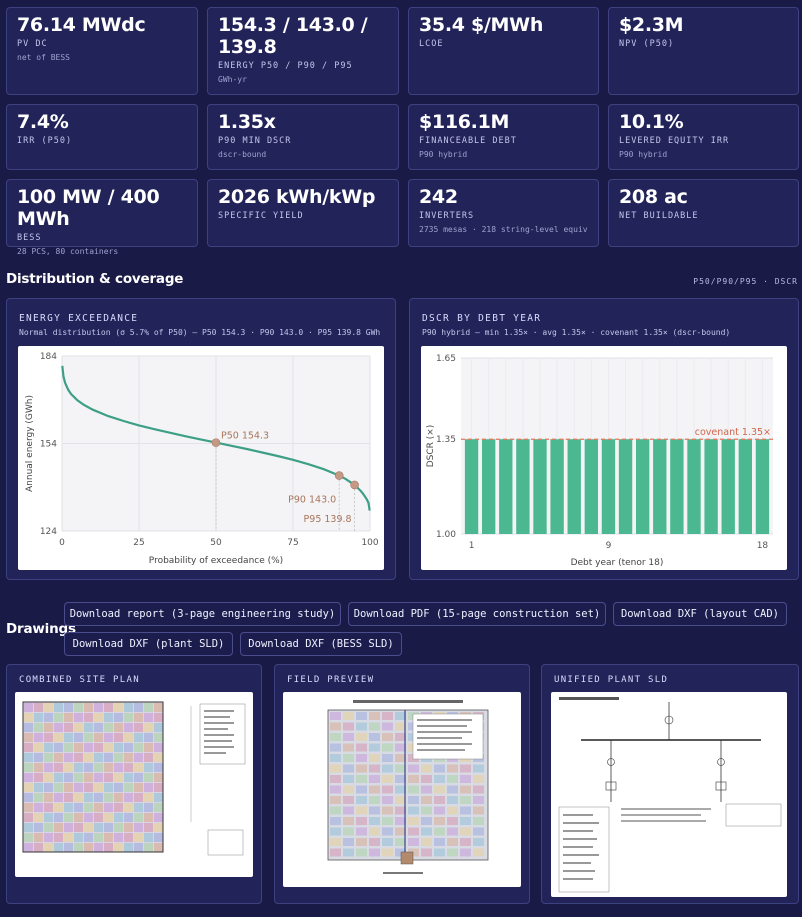  I want to click on kpi-card: $2.3M NPV (P50), so click(703, 51).